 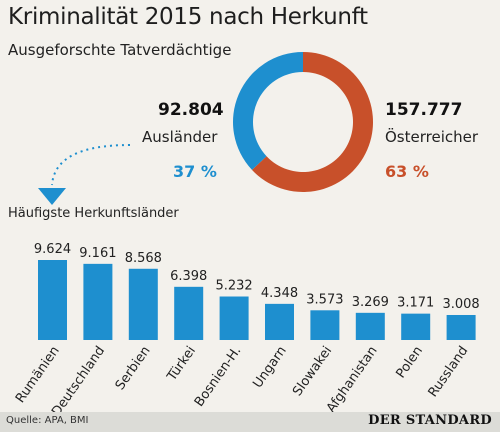 What do you see at coordinates (188, 276) in the screenshot?
I see `bar-value-label: 6.398` at bounding box center [188, 276].